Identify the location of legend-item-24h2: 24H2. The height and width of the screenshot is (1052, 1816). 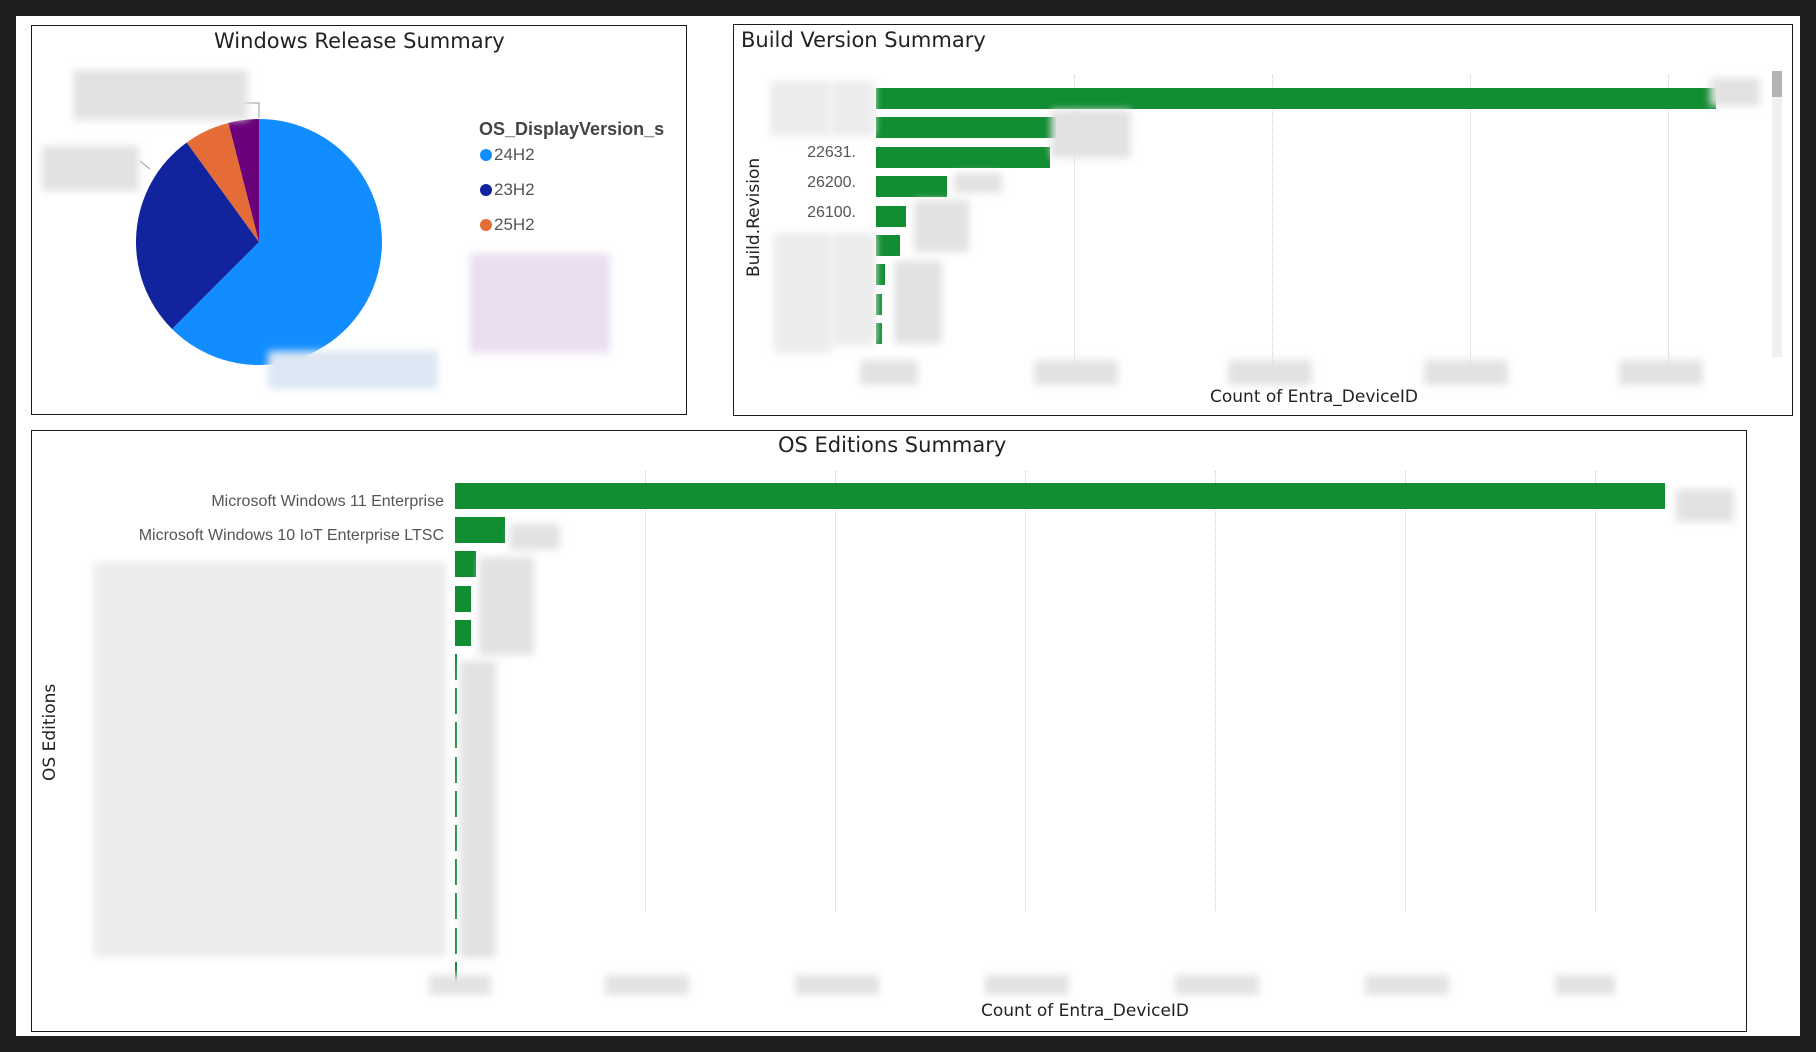
(507, 155).